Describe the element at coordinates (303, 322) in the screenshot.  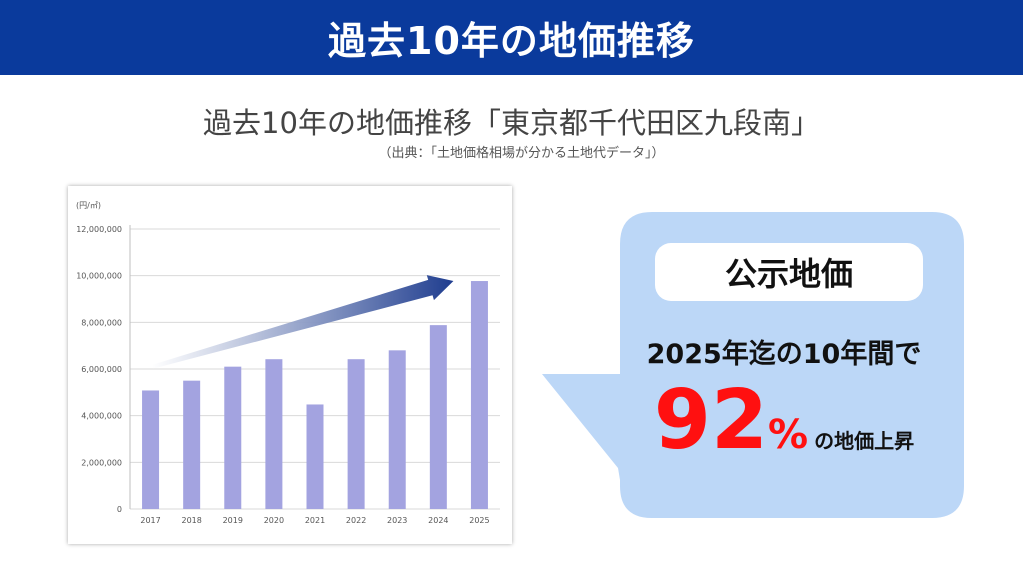
I see `trend-arrow-icon` at that location.